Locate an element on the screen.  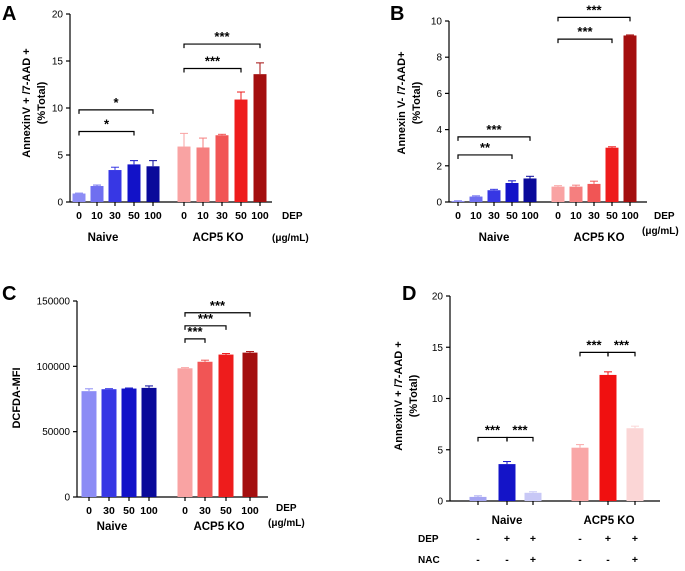
dep-label: DEP is located at coordinates (292, 216).